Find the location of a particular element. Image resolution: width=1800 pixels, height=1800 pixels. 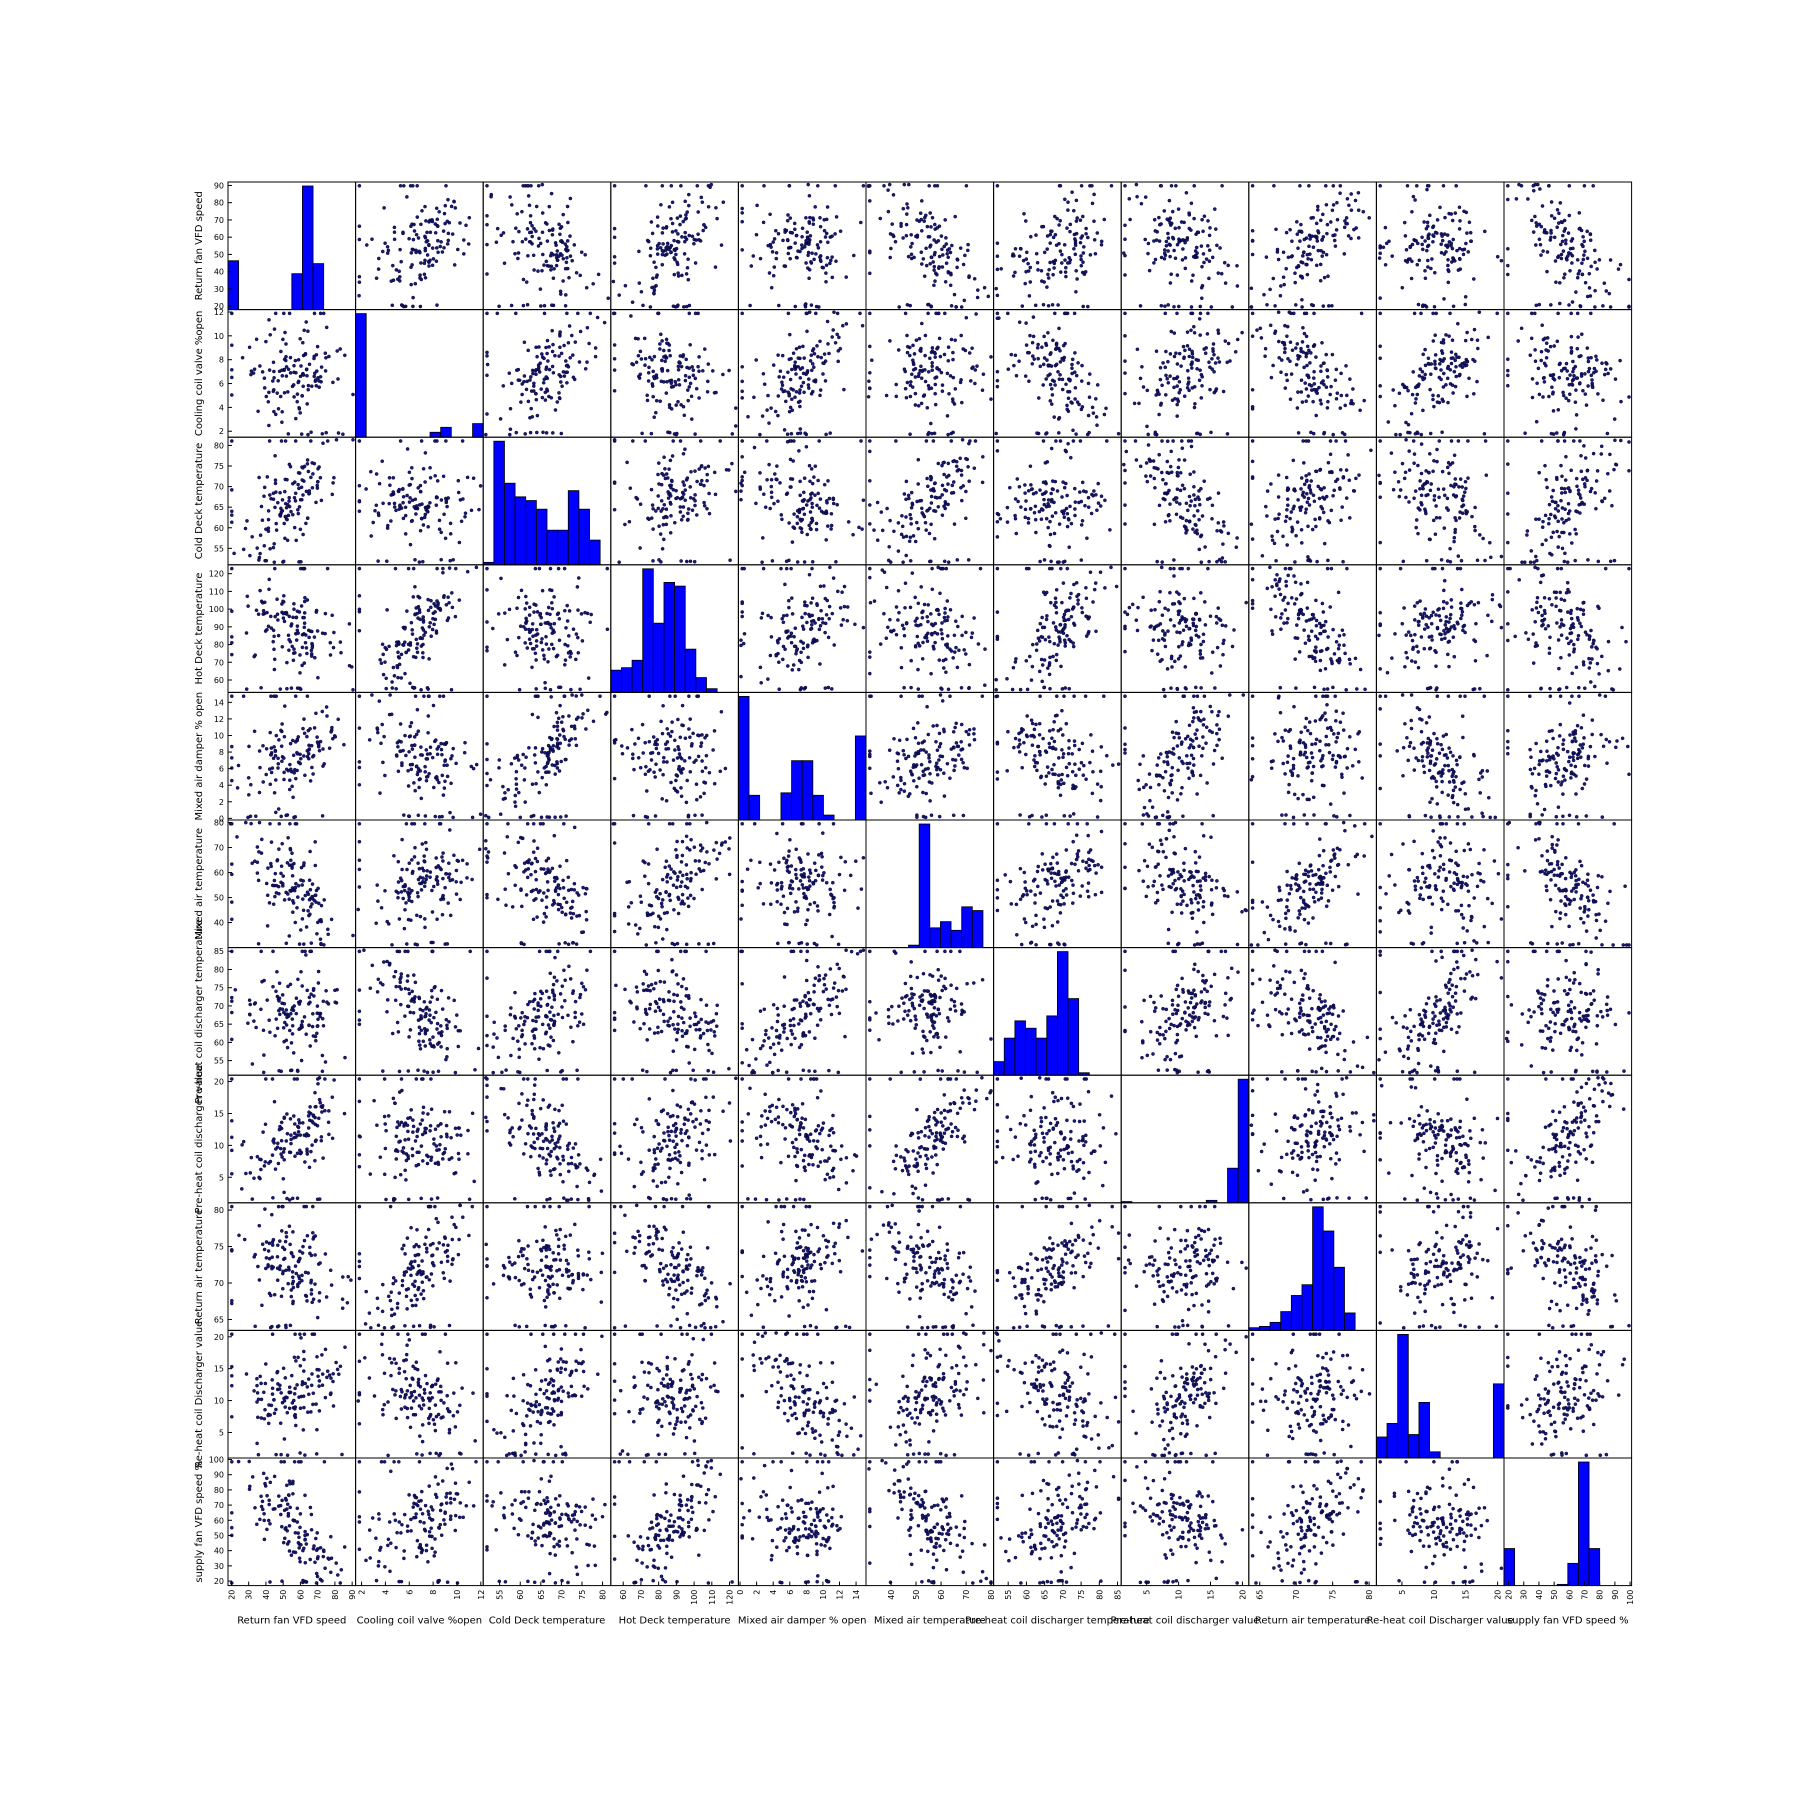

x-tick-label: 20 is located at coordinates (231, 1595).